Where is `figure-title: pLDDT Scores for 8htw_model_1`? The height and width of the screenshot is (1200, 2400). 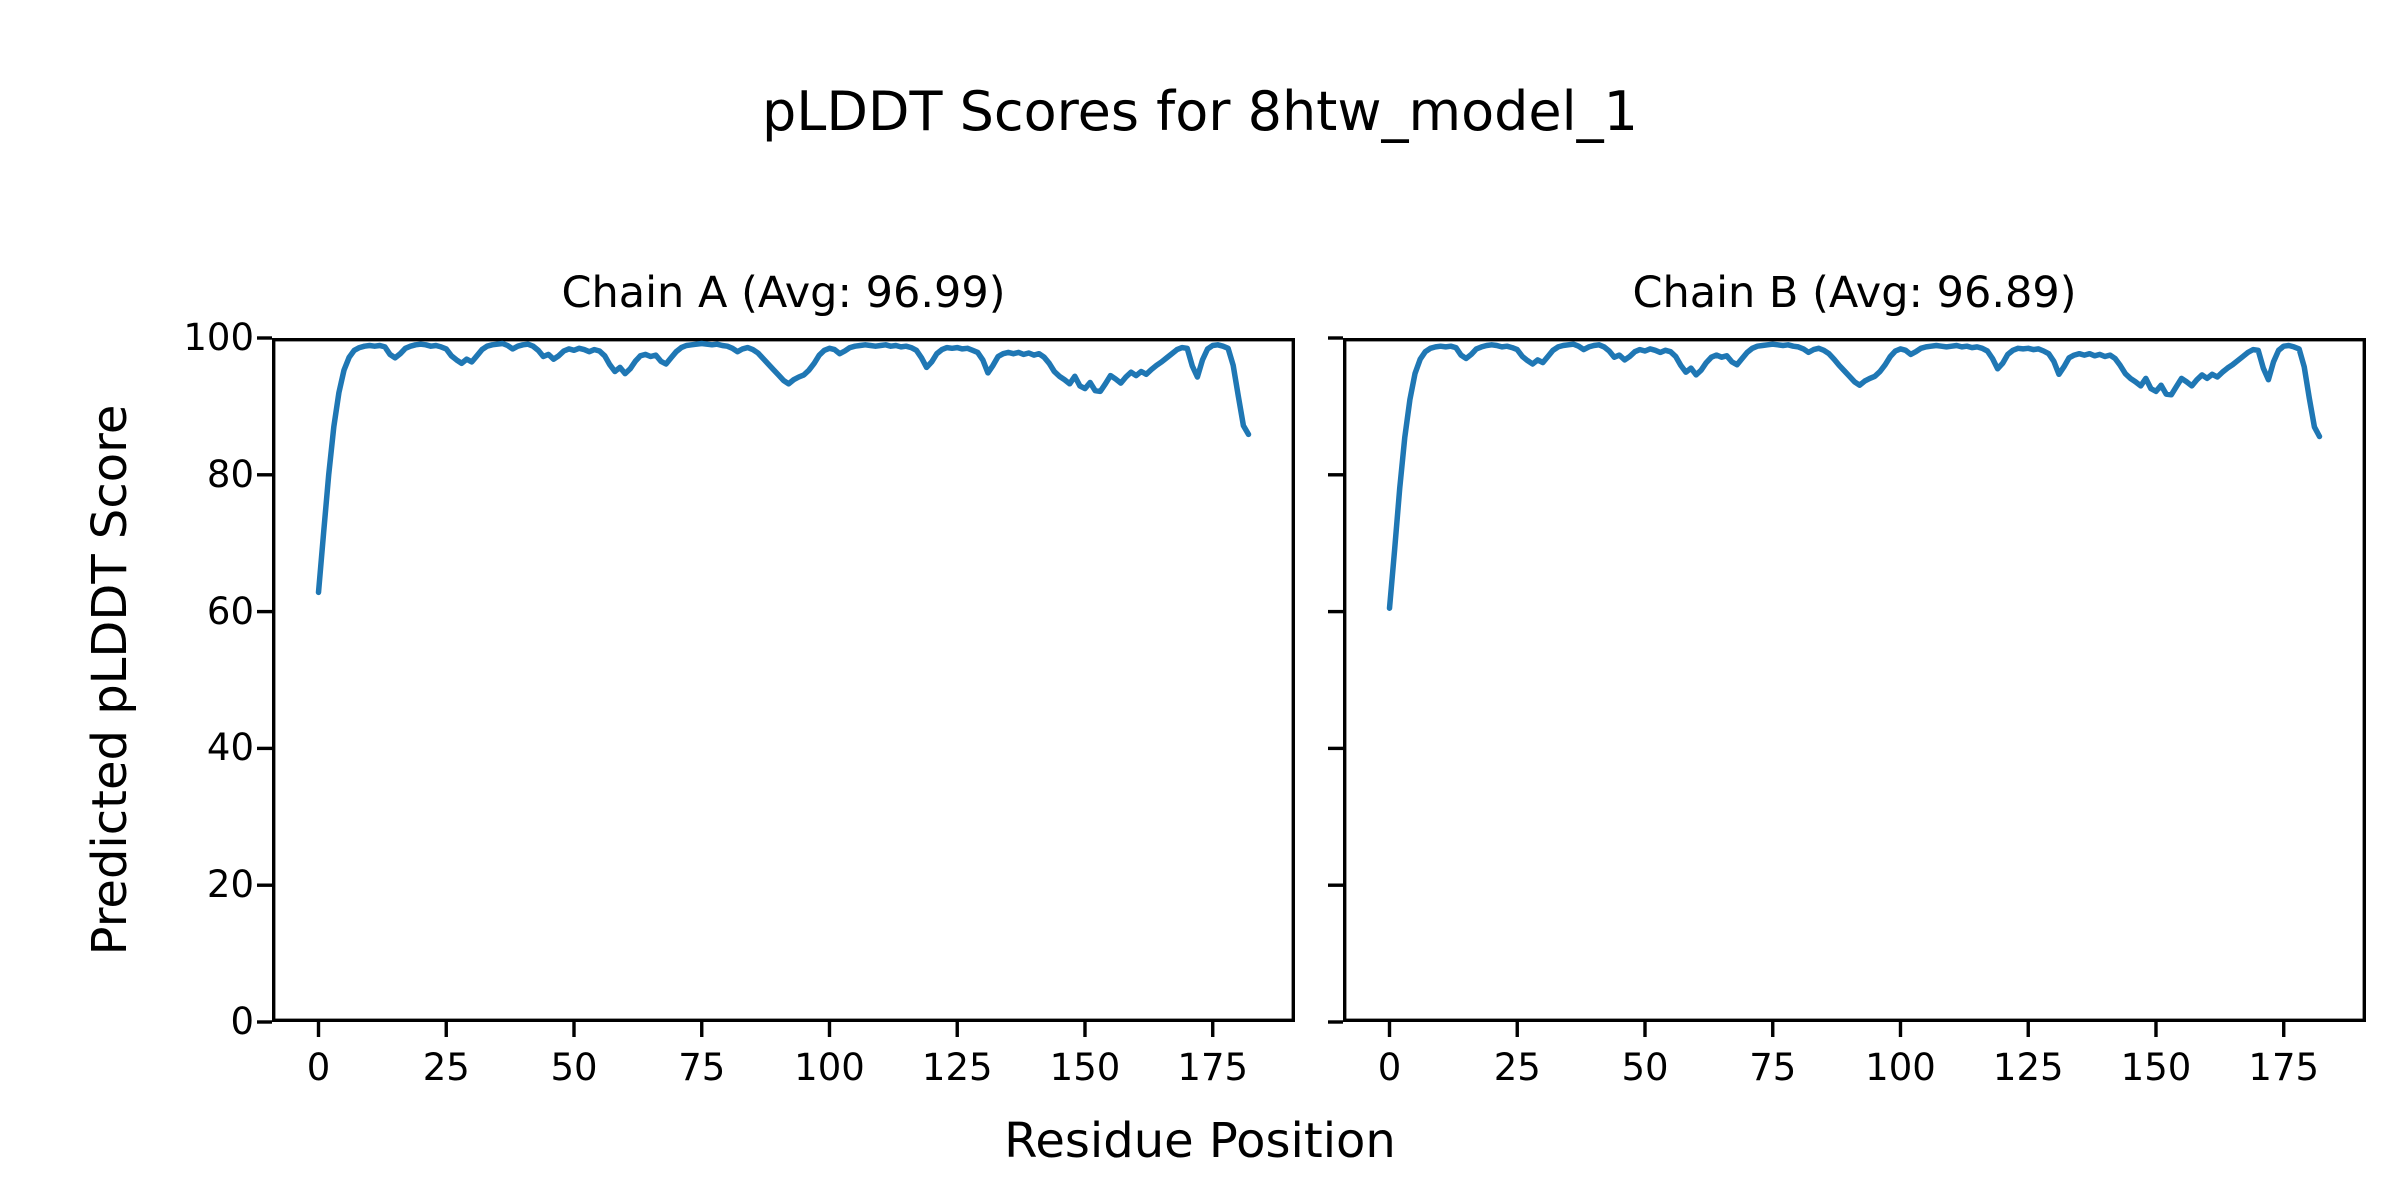
figure-title: pLDDT Scores for 8htw_model_1 is located at coordinates (1200, 111).